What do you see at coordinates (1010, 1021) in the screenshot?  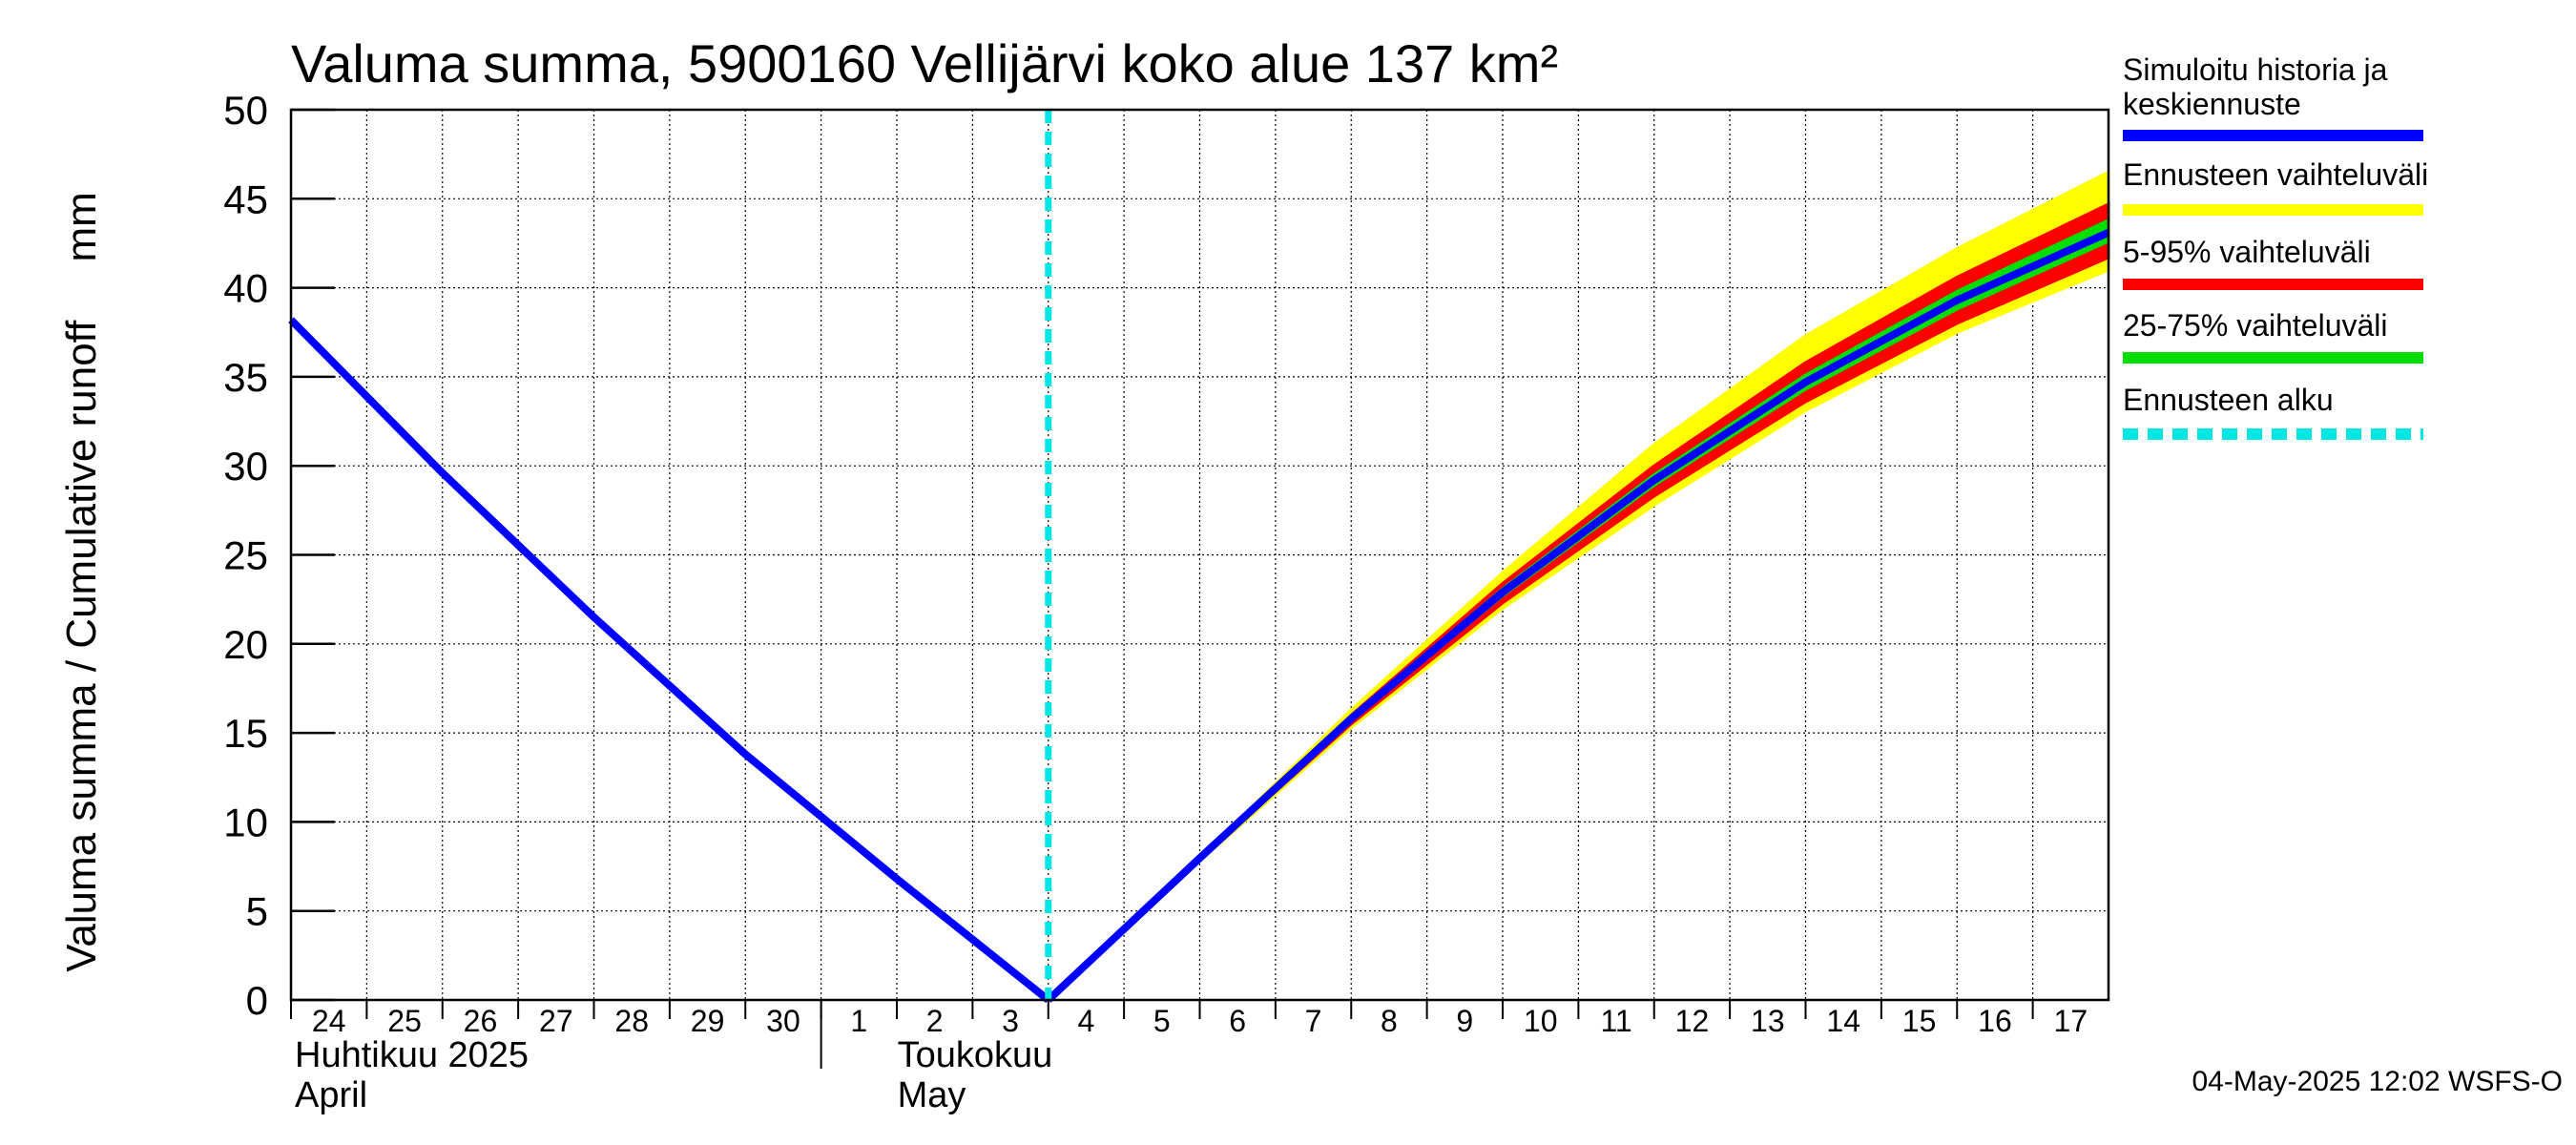 I see `x-tick-label: 3` at bounding box center [1010, 1021].